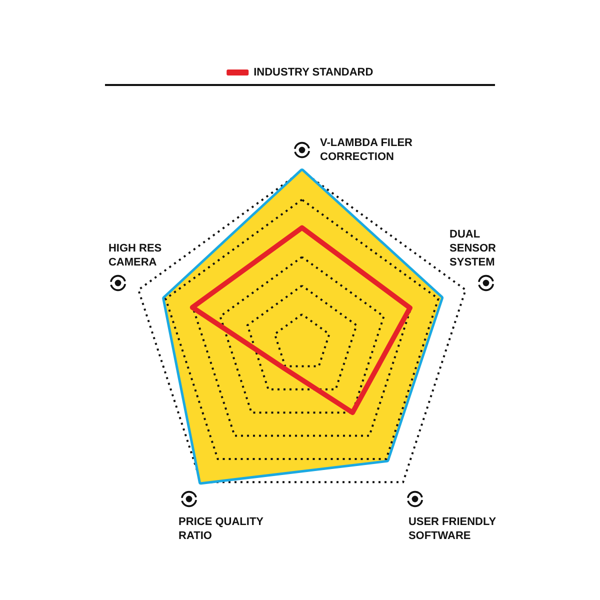  I want to click on spoke-label: PRICE QUALITY RATIO, so click(221, 529).